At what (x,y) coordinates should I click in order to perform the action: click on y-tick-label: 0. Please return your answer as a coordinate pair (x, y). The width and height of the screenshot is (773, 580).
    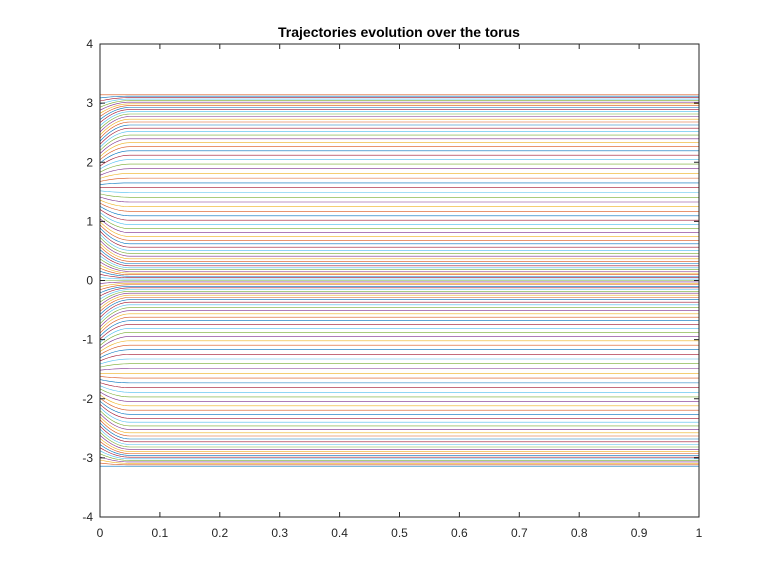
    Looking at the image, I should click on (89, 281).